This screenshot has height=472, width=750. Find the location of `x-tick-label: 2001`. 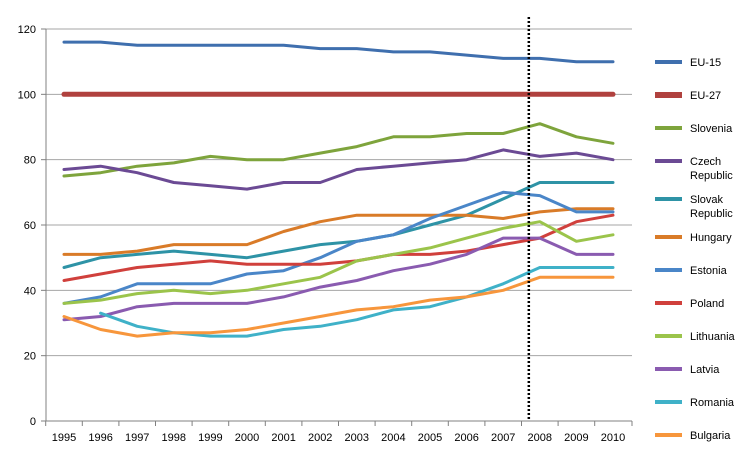

x-tick-label: 2001 is located at coordinates (283, 438).